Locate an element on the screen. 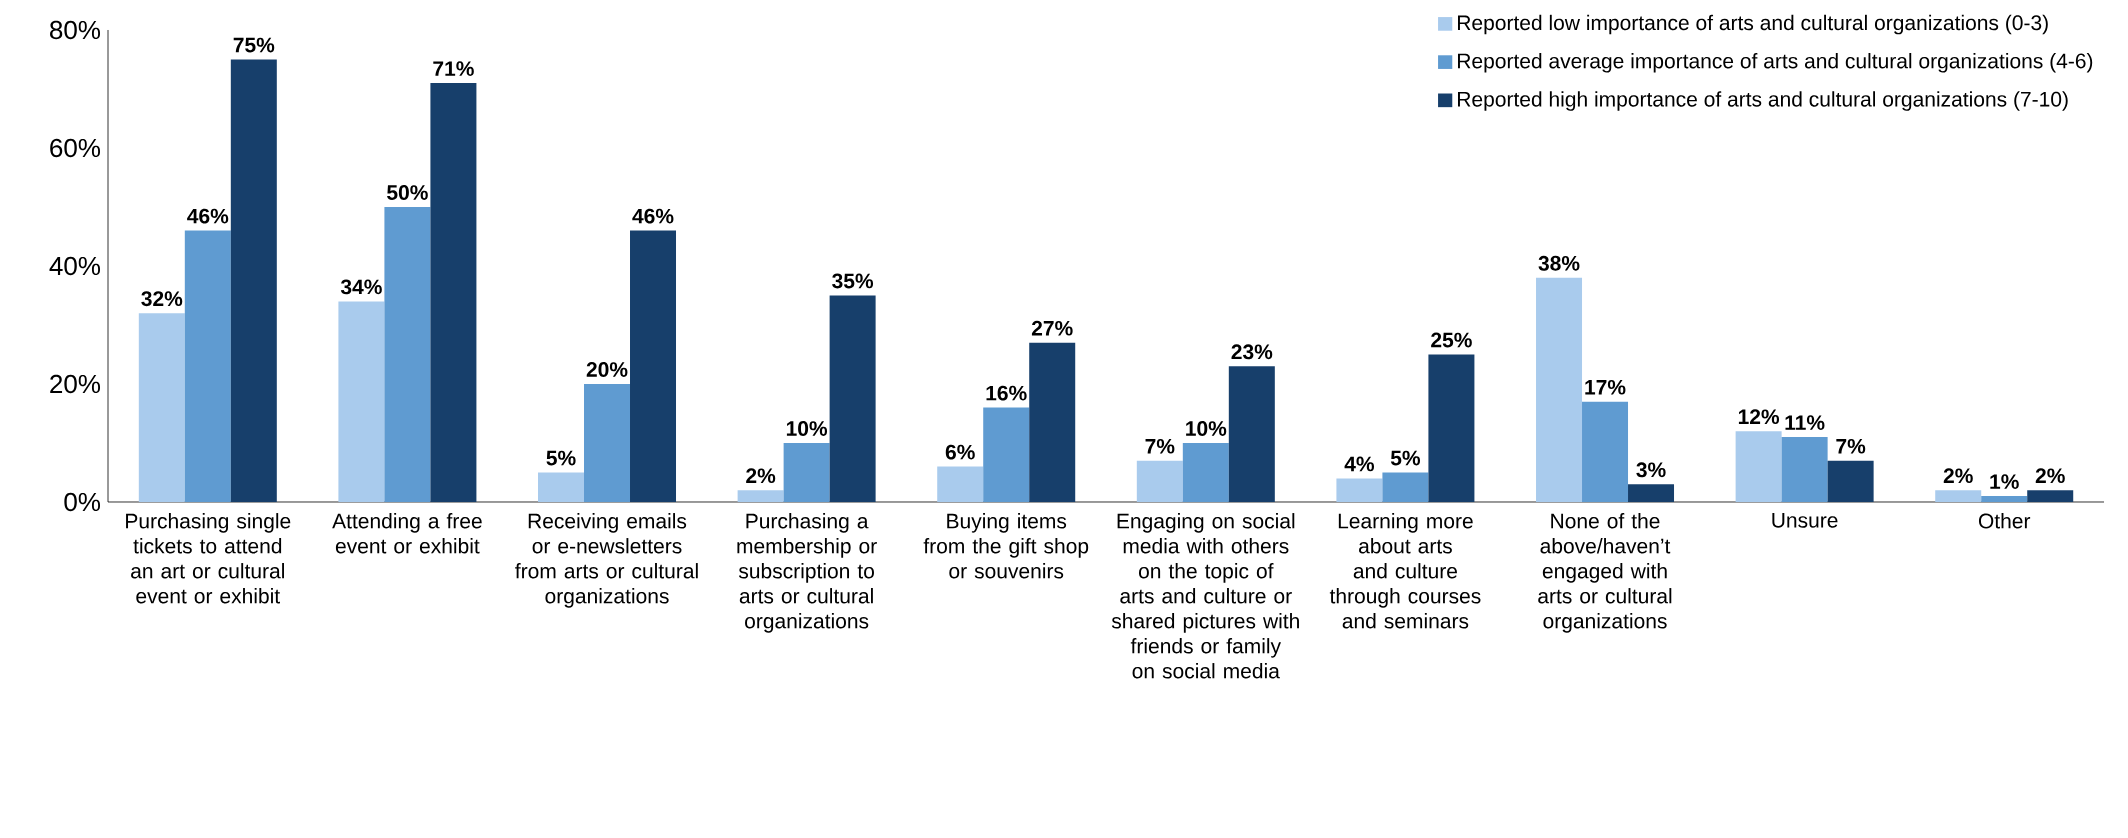 The width and height of the screenshot is (2128, 838). data-label: 27% is located at coordinates (1052, 328).